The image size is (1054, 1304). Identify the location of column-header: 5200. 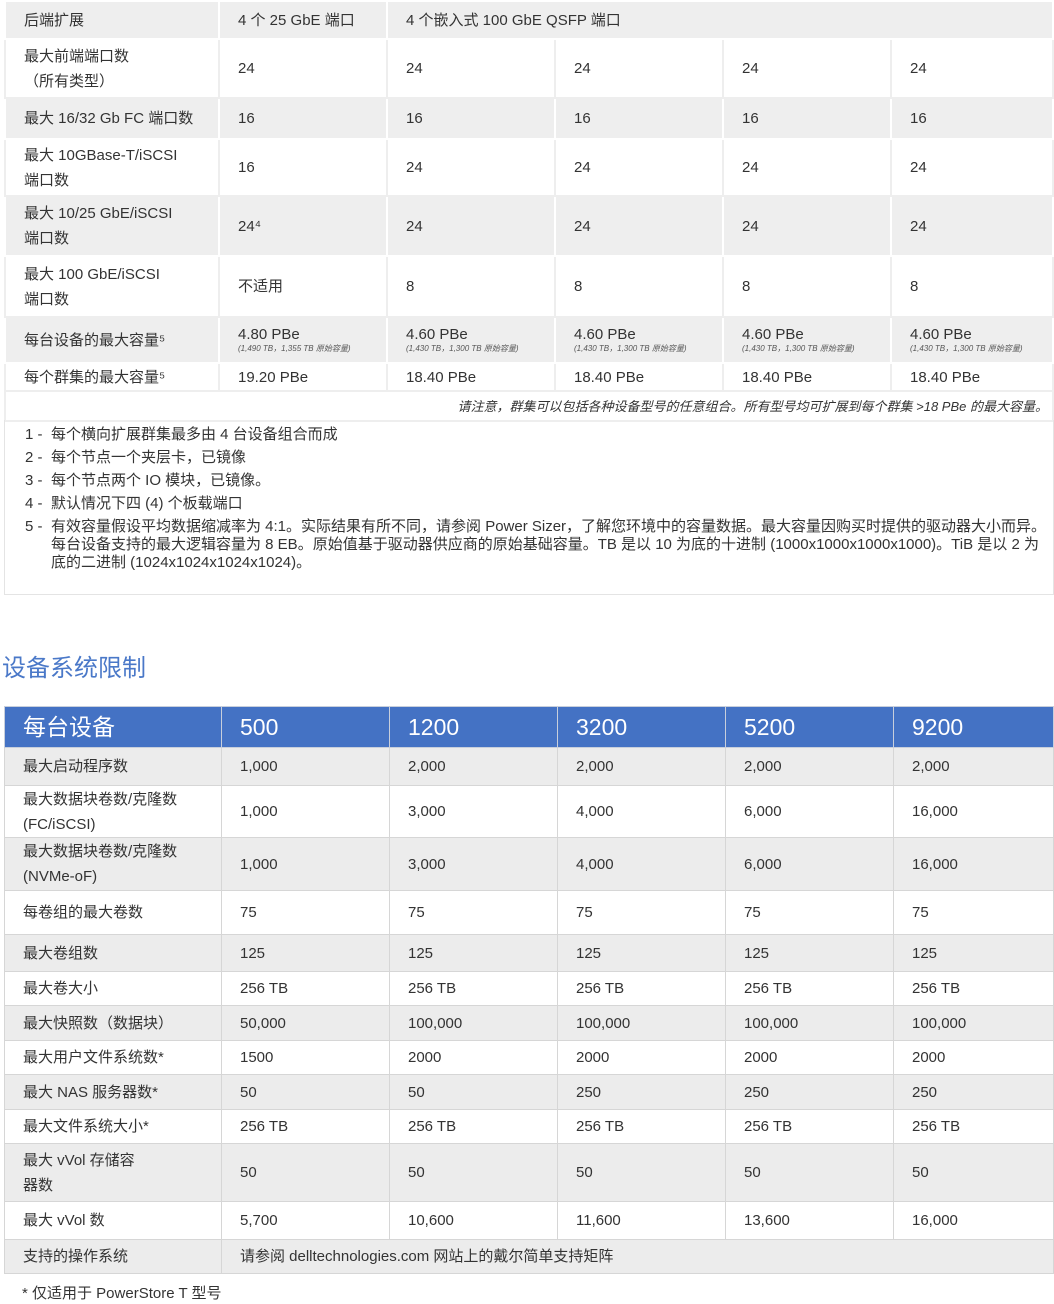
(809, 727).